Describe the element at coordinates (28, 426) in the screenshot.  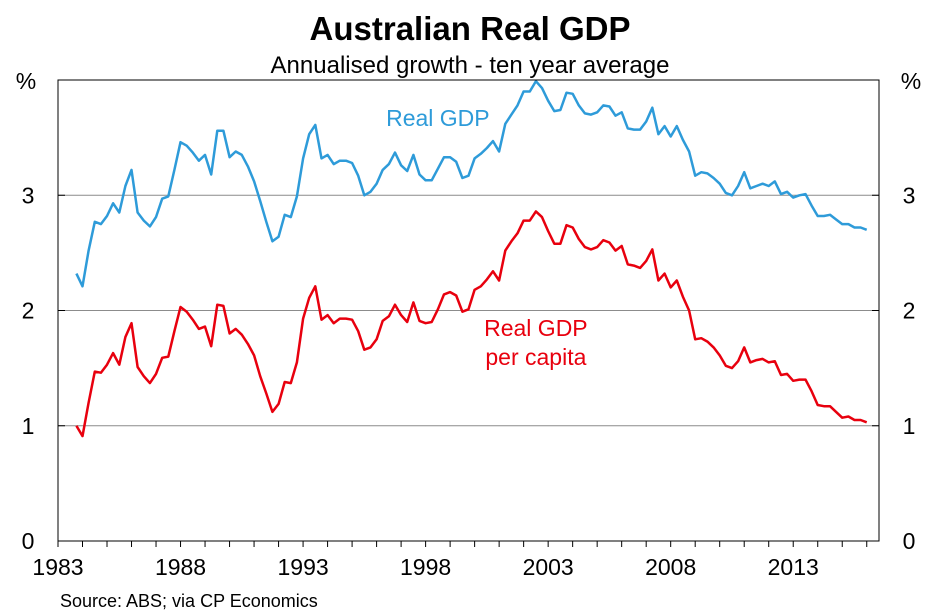
I see `y-tick-label-left: 1` at that location.